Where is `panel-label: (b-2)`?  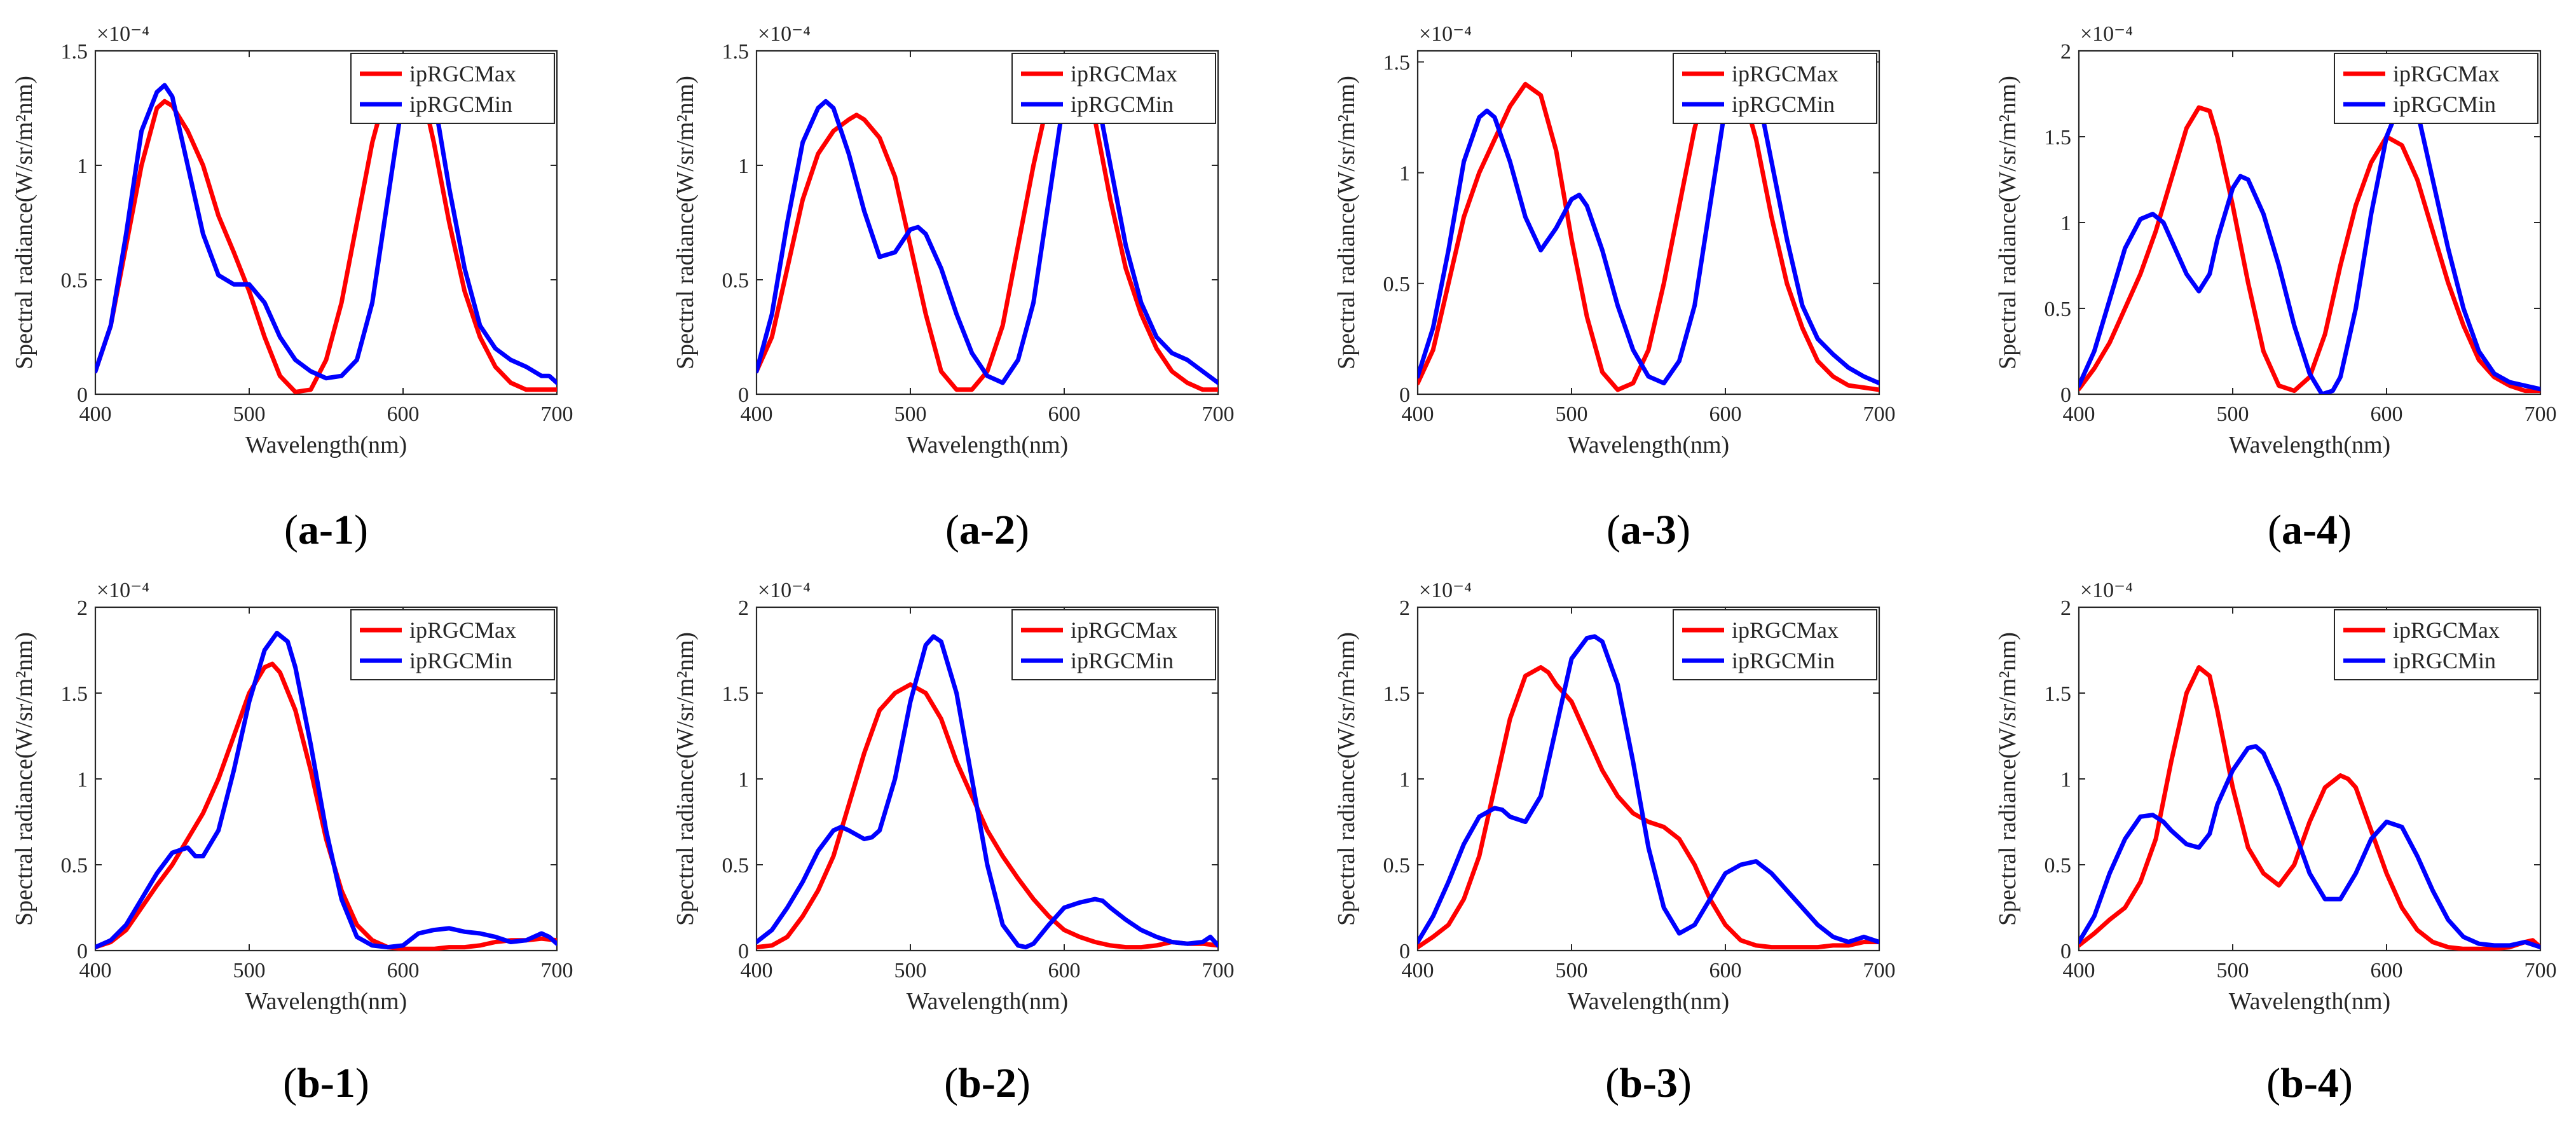 panel-label: (b-2) is located at coordinates (987, 1083).